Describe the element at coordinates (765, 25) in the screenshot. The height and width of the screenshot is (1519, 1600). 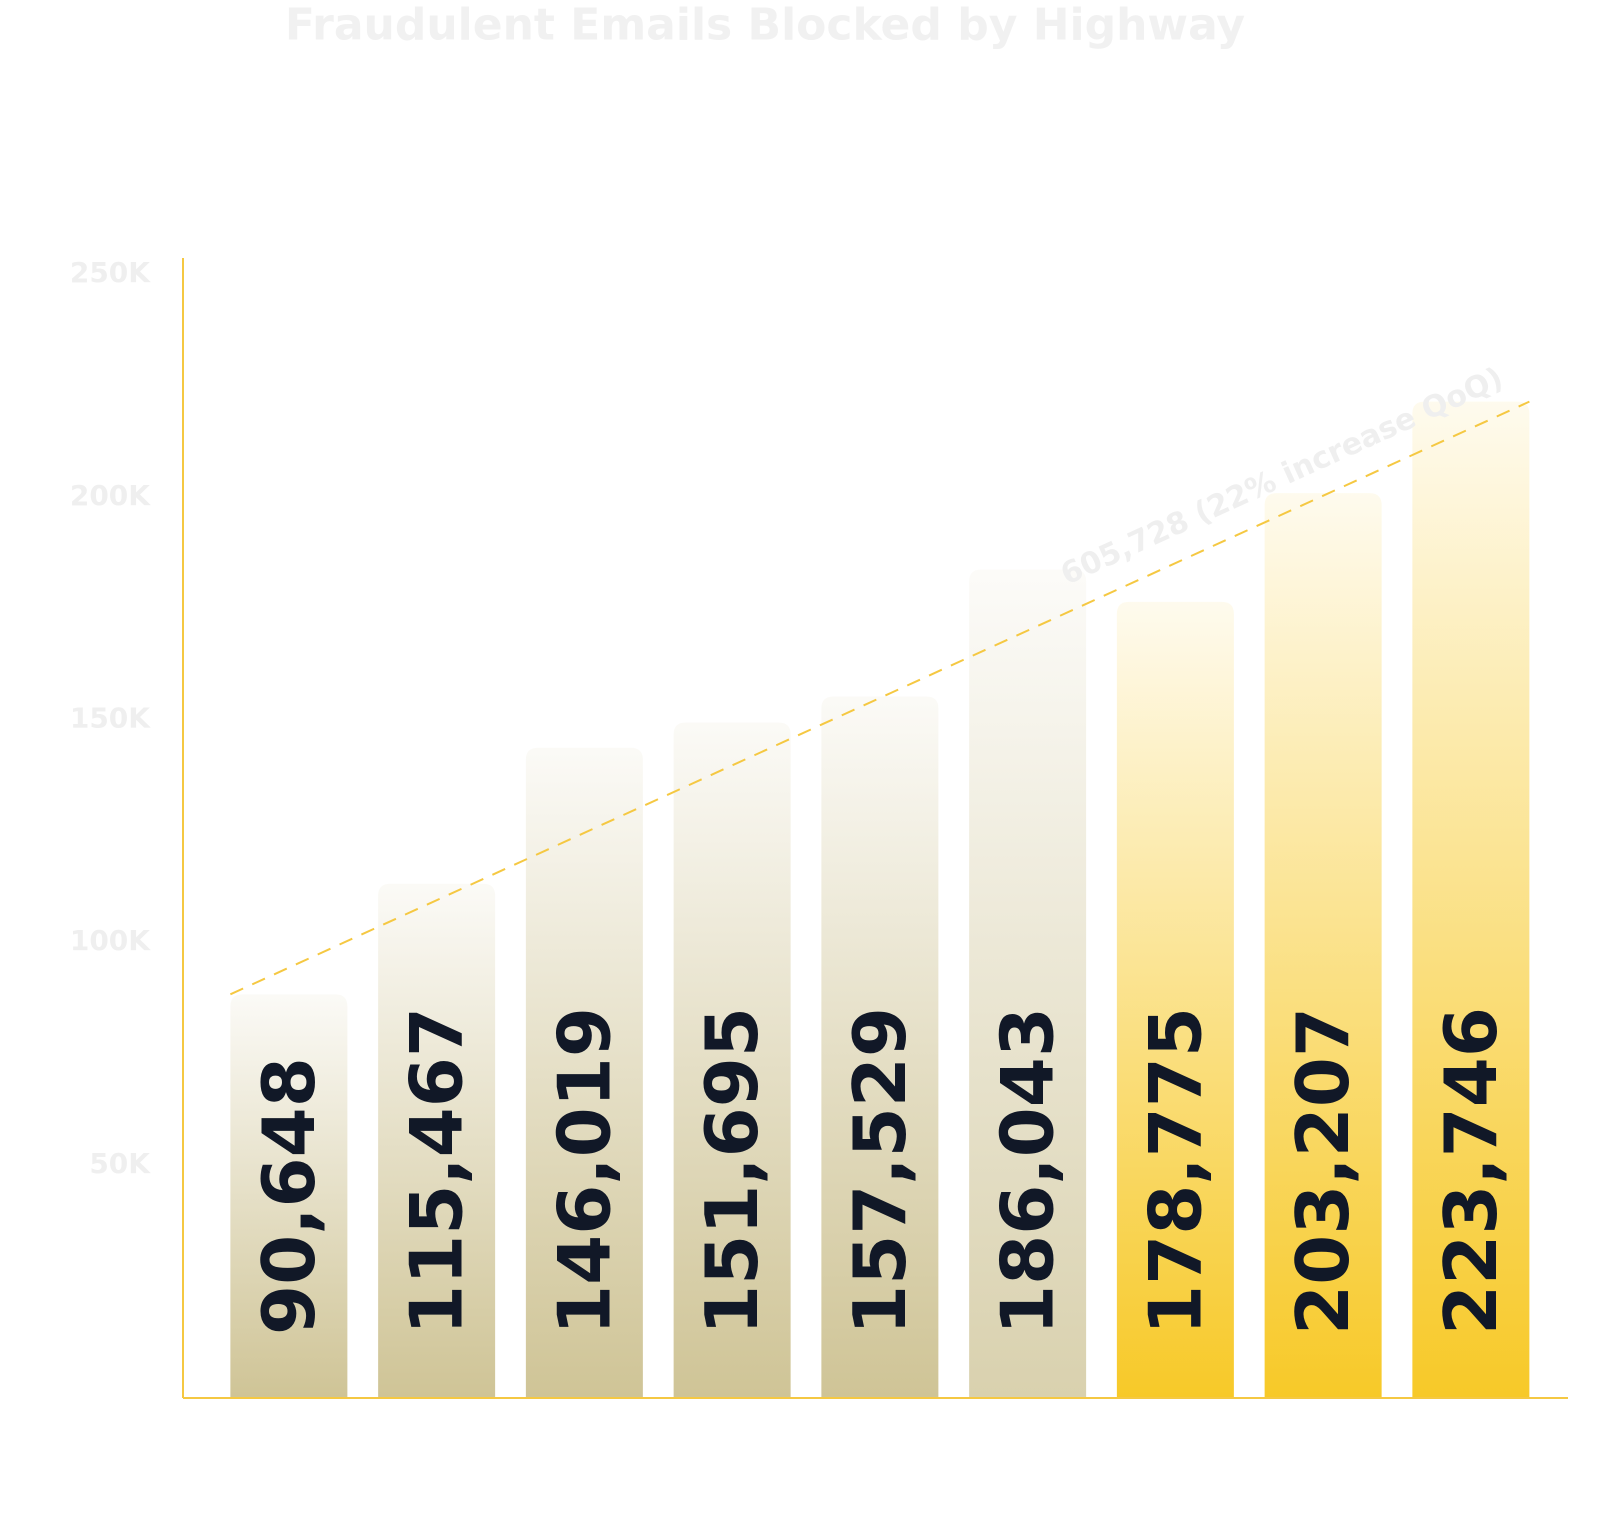
I see `chart-title: Fraudulent Emails Blocked by Highway` at that location.